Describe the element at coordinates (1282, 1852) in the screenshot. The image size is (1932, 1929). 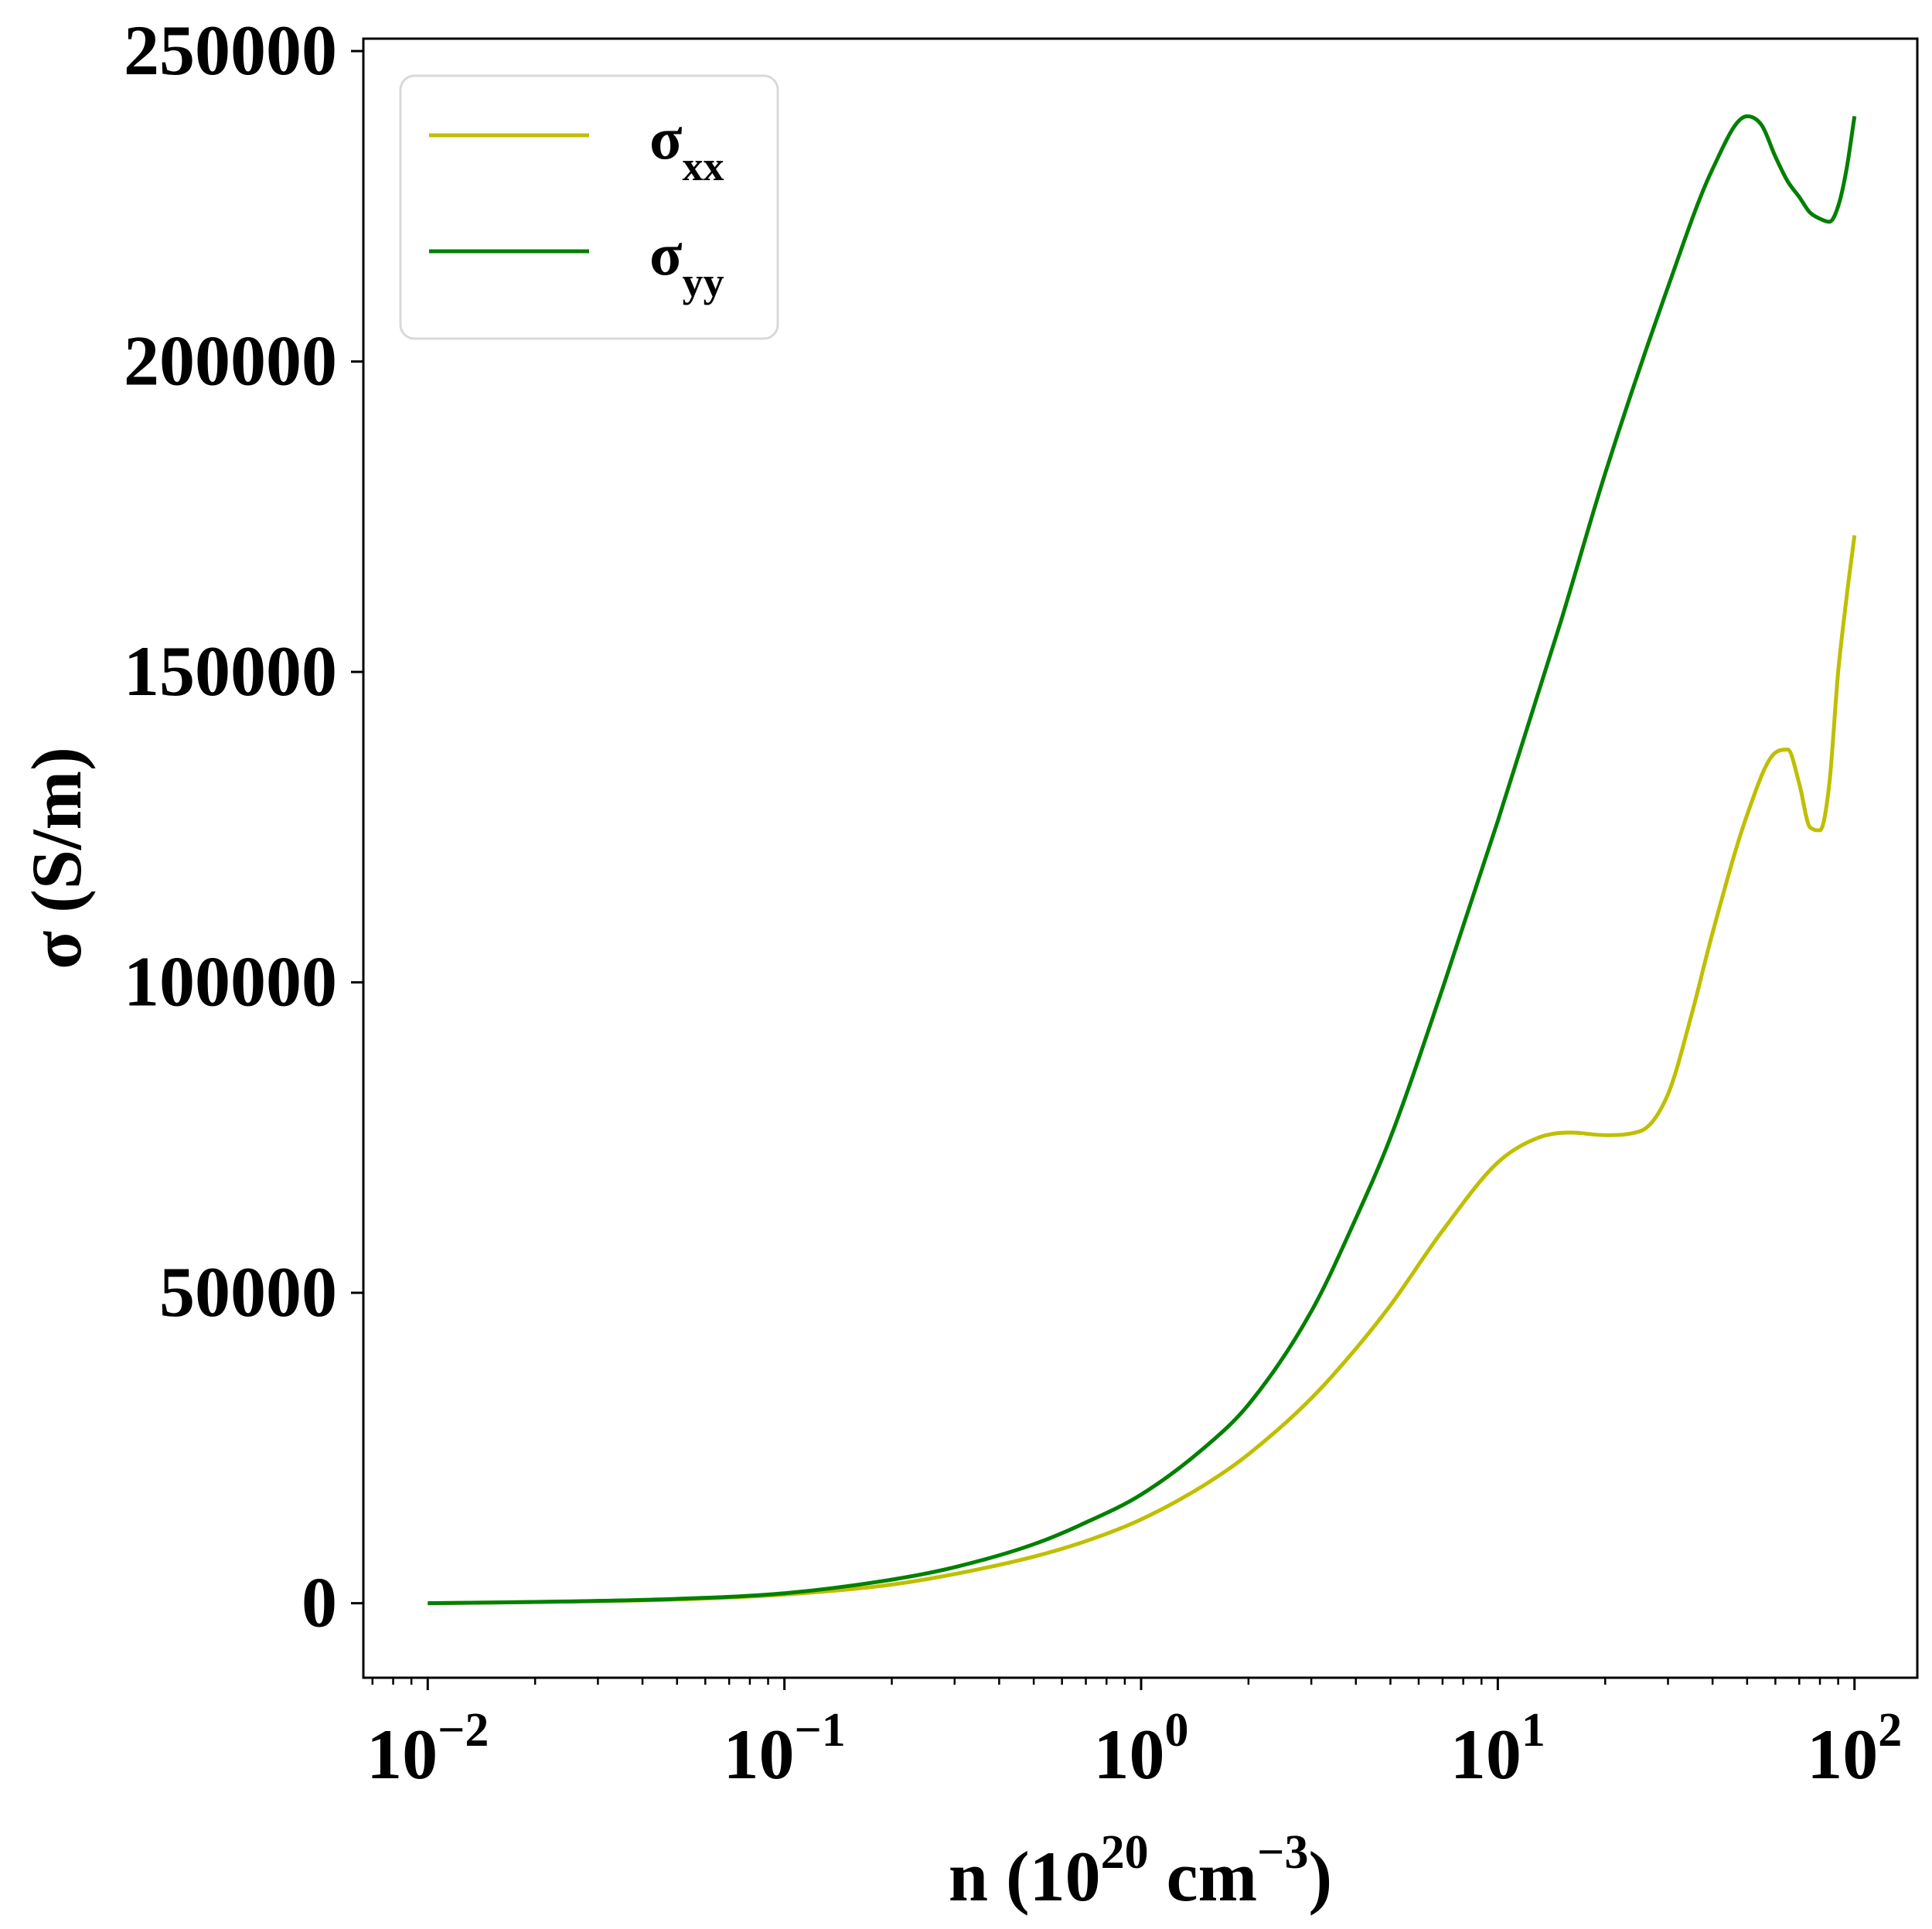
I see `x-axis-label-sup2: −3` at that location.